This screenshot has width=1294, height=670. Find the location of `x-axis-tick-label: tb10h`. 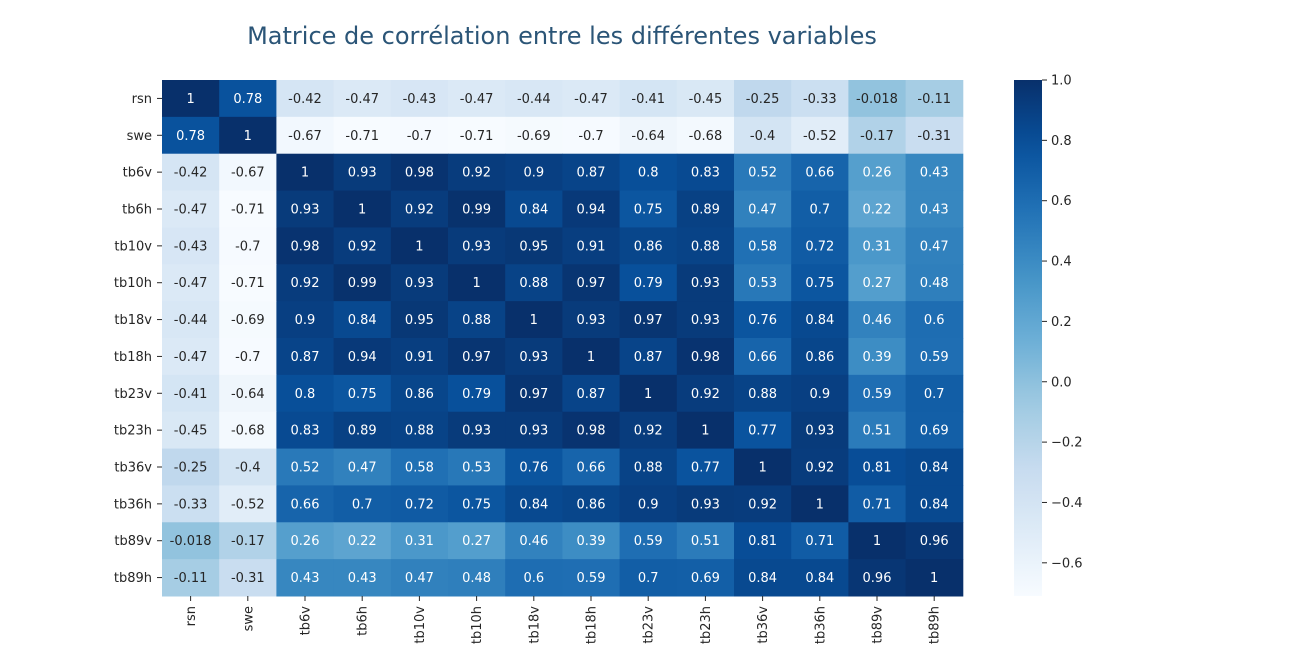

x-axis-tick-label: tb10h is located at coordinates (477, 625).